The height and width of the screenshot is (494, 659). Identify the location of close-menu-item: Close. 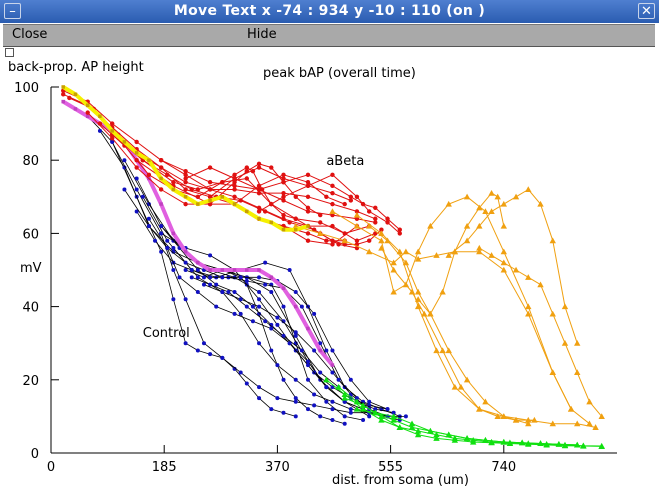
(30, 34).